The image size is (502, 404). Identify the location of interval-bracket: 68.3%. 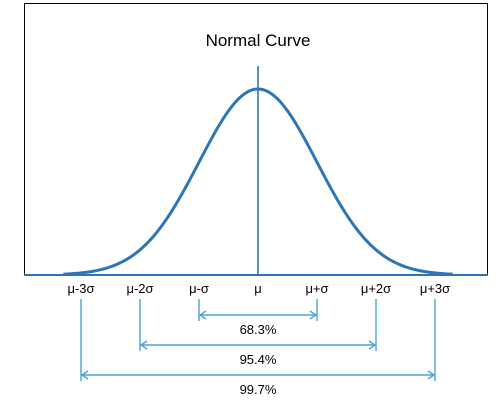
(258, 318).